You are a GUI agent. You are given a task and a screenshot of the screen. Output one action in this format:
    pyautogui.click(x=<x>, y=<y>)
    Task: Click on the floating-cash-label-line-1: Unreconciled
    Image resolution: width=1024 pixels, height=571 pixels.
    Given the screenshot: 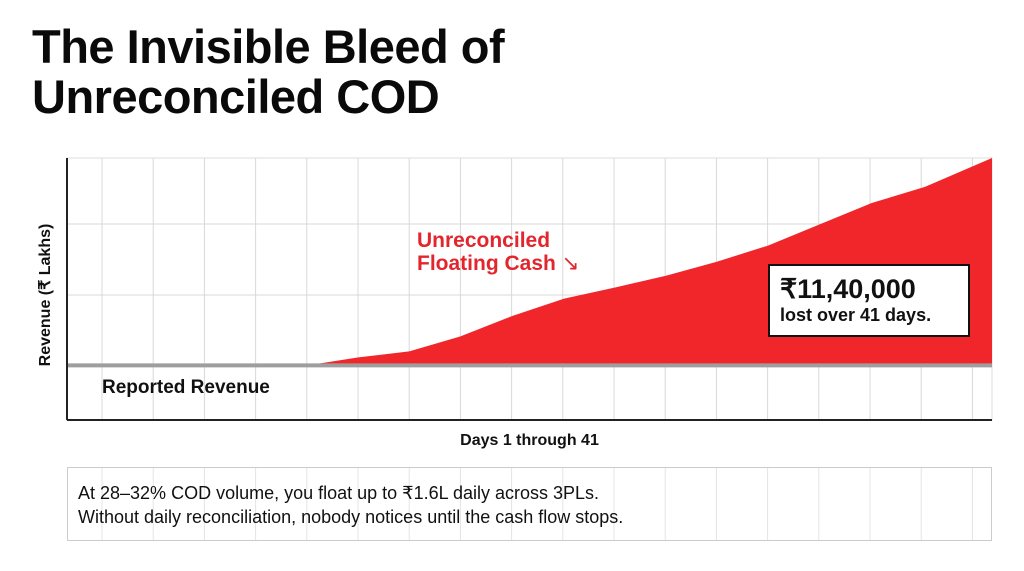 What is the action you would take?
    pyautogui.click(x=484, y=240)
    